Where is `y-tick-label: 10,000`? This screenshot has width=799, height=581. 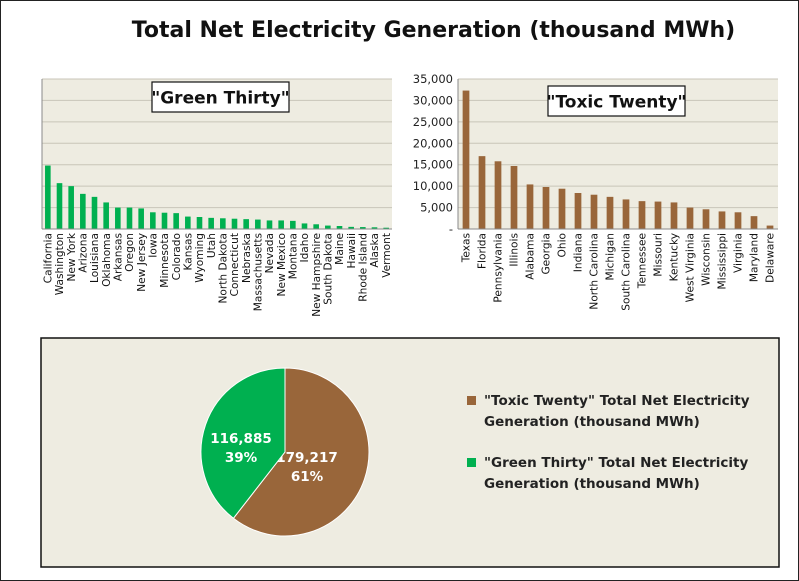 y-tick-label: 10,000 is located at coordinates (433, 186).